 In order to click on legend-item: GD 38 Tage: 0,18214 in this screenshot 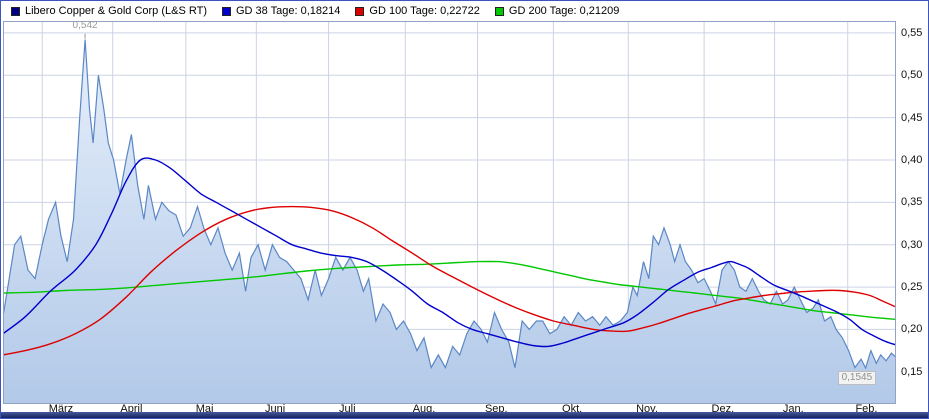, I will do `click(281, 11)`.